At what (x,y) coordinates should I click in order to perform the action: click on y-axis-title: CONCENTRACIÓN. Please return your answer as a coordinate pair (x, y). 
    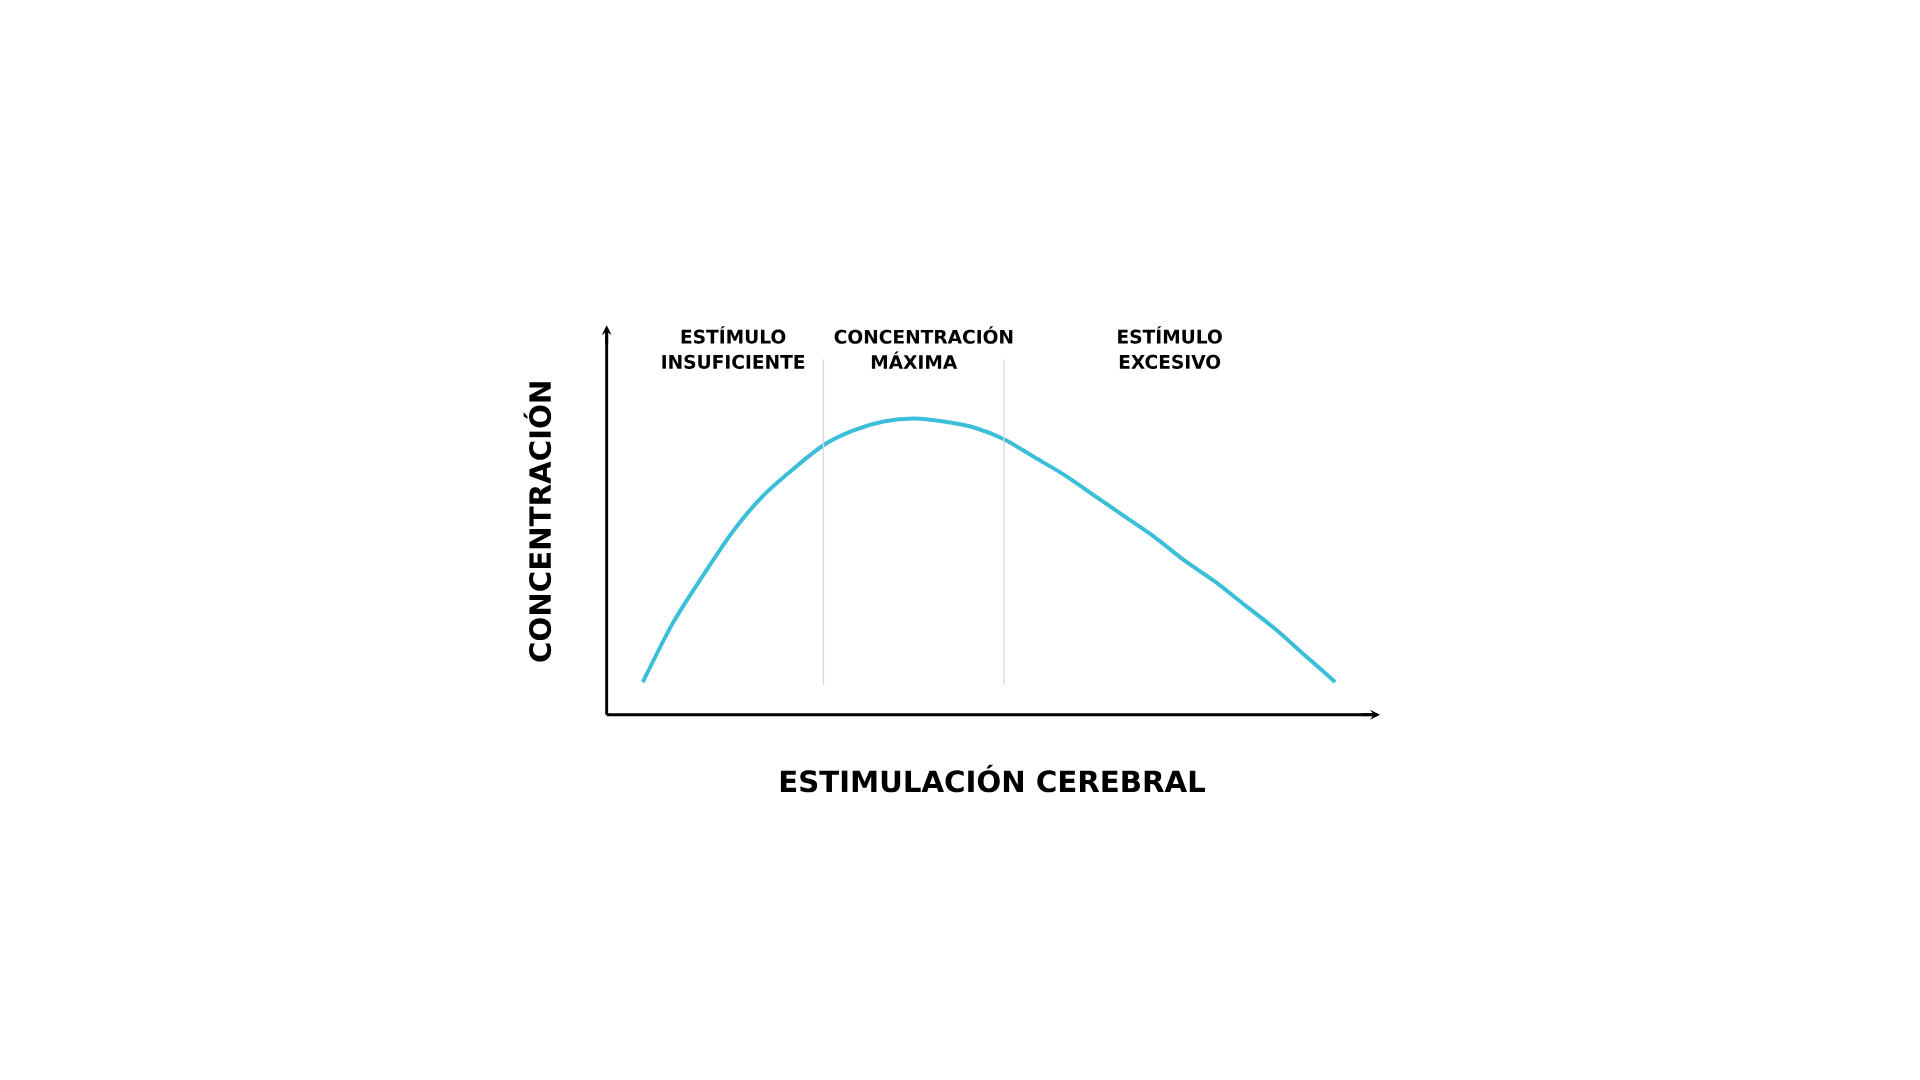
    Looking at the image, I should click on (537, 522).